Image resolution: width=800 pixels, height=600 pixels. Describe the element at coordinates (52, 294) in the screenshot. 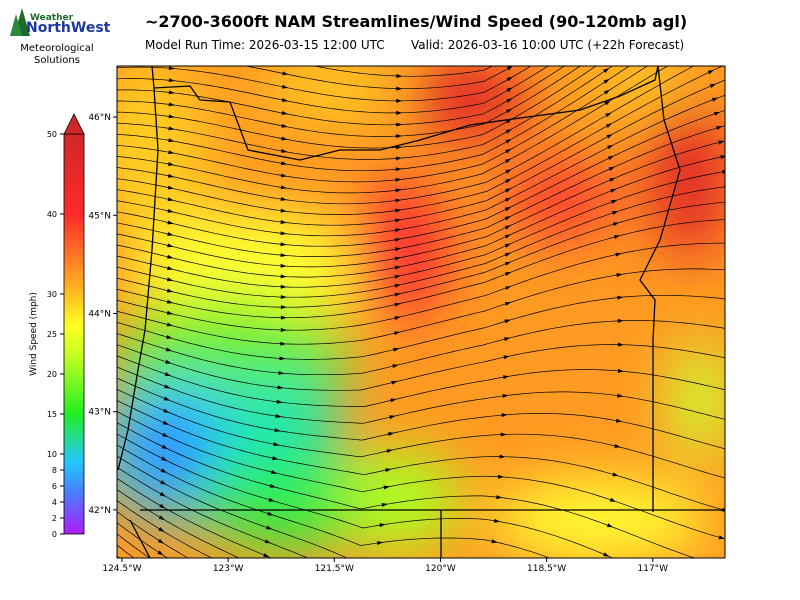

I see `colorbar-tick-label: 30` at that location.